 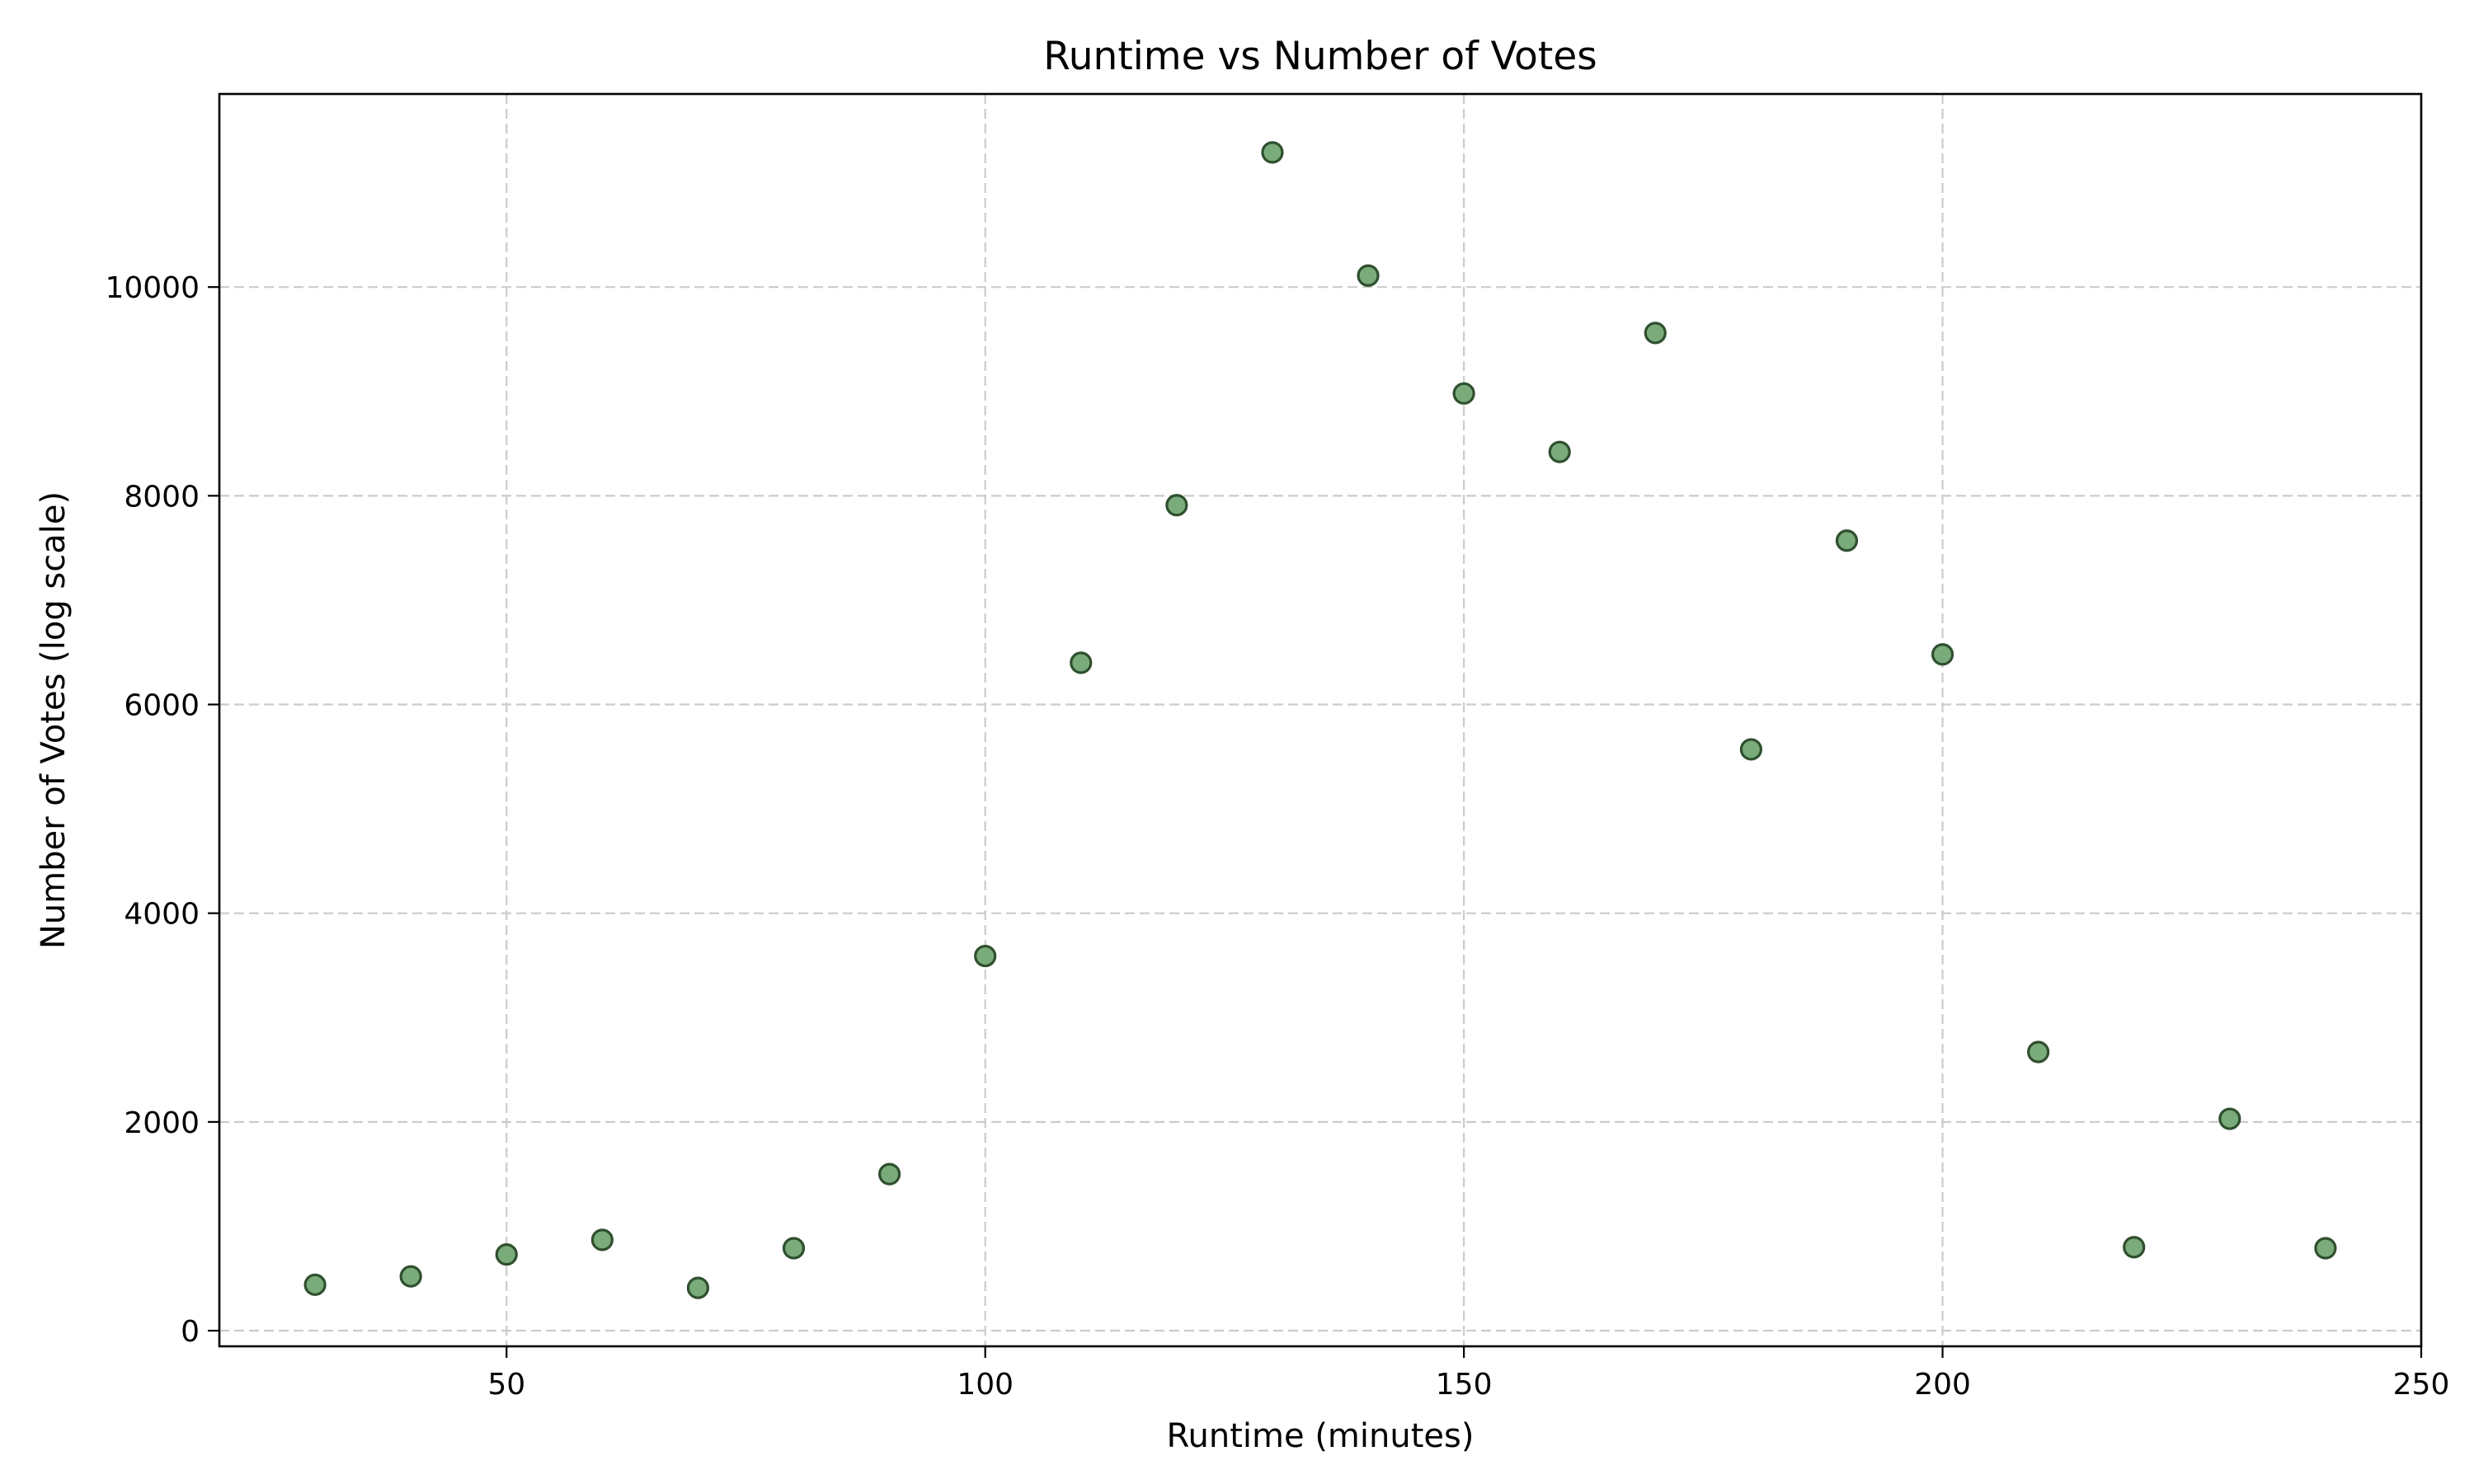 I want to click on x-axis-label: Runtime (minutes), so click(x=1321, y=1436).